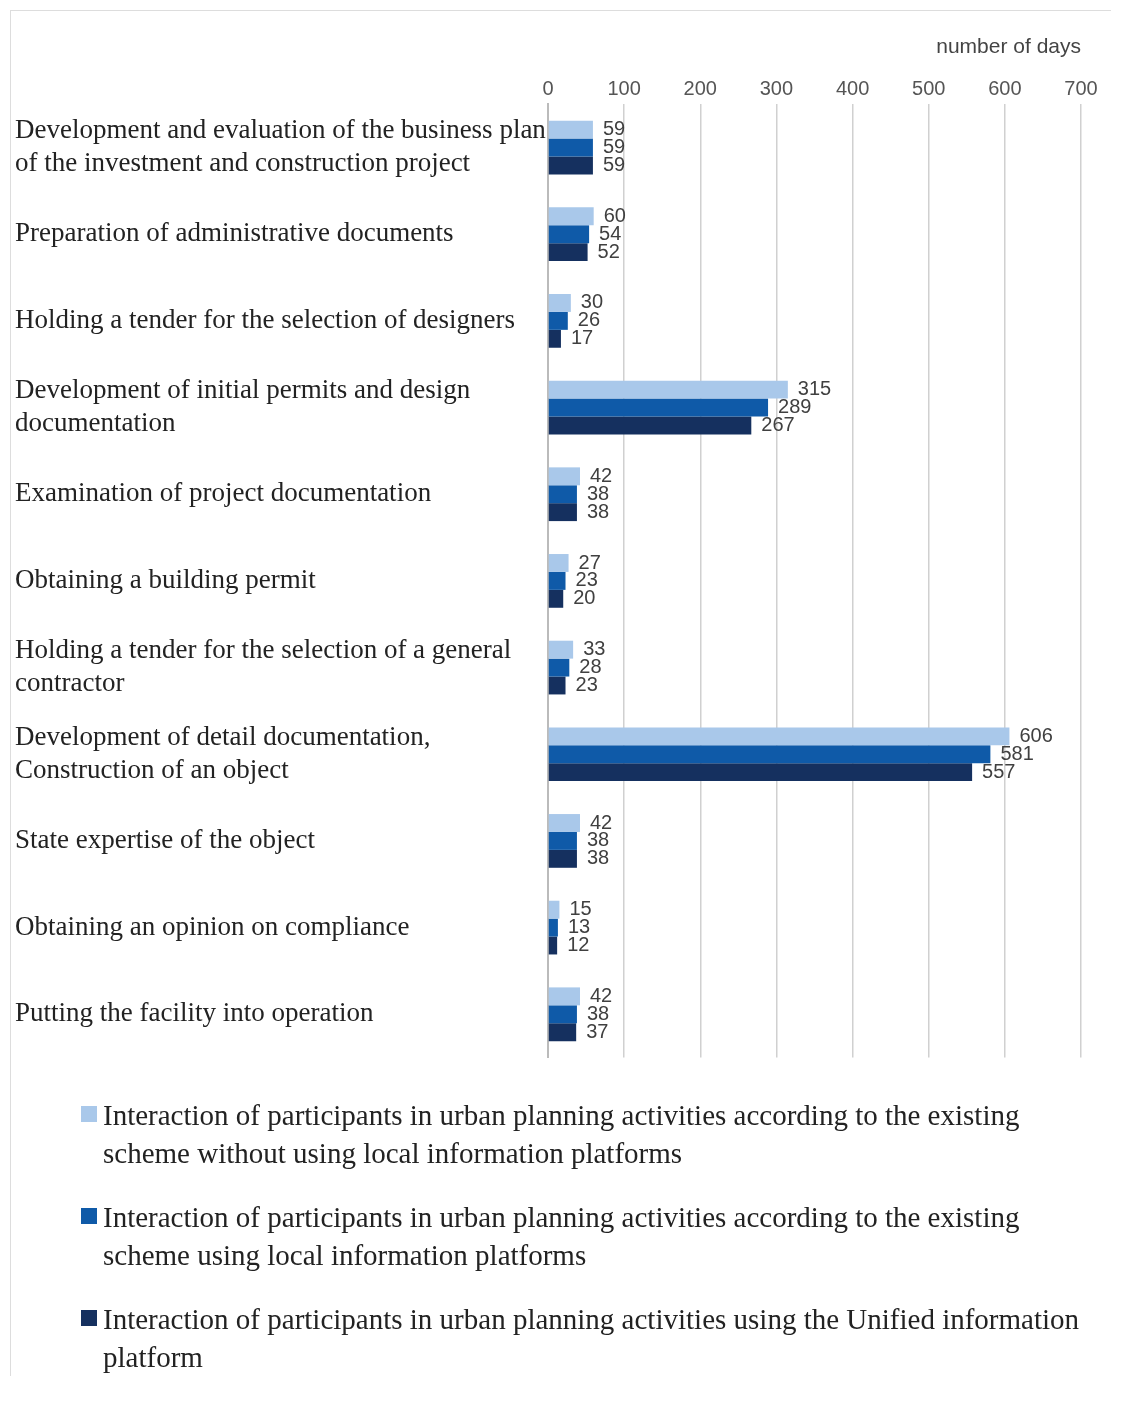 The height and width of the screenshot is (1419, 1122). What do you see at coordinates (592, 1338) in the screenshot?
I see `legend-label: Interaction of participants in urban planning activities using the Unified information platform` at bounding box center [592, 1338].